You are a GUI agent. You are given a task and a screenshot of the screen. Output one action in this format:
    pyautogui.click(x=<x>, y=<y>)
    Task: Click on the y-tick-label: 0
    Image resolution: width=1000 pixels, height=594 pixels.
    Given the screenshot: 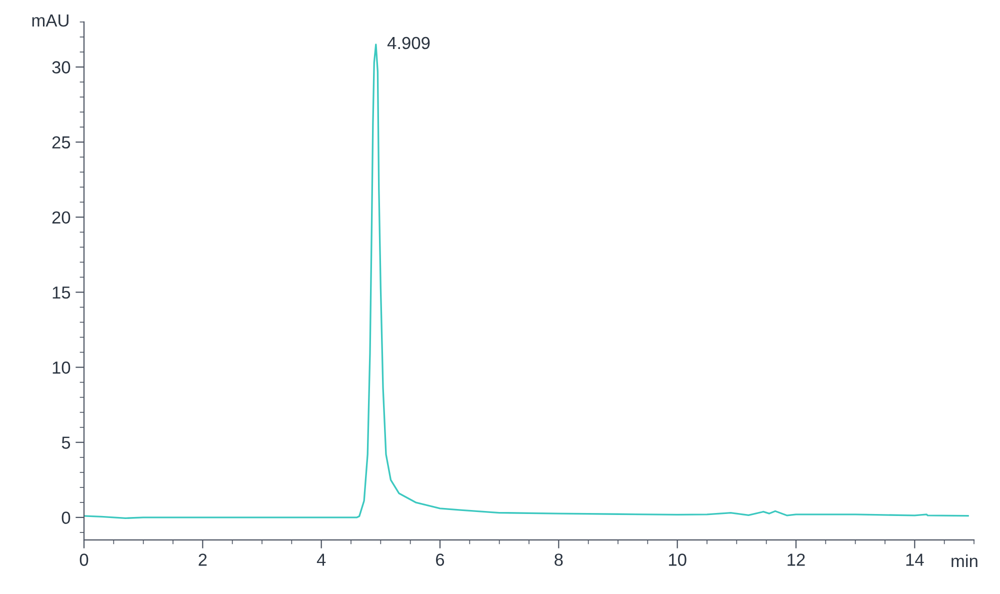 What is the action you would take?
    pyautogui.click(x=66, y=518)
    